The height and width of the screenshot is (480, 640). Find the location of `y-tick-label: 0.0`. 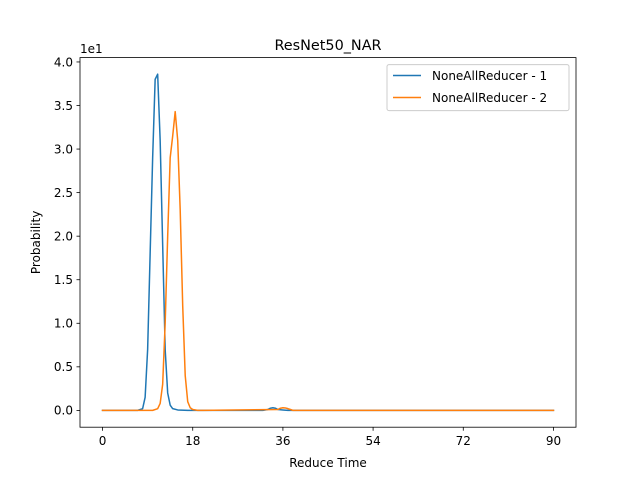

y-tick-label: 0.0 is located at coordinates (63, 411).